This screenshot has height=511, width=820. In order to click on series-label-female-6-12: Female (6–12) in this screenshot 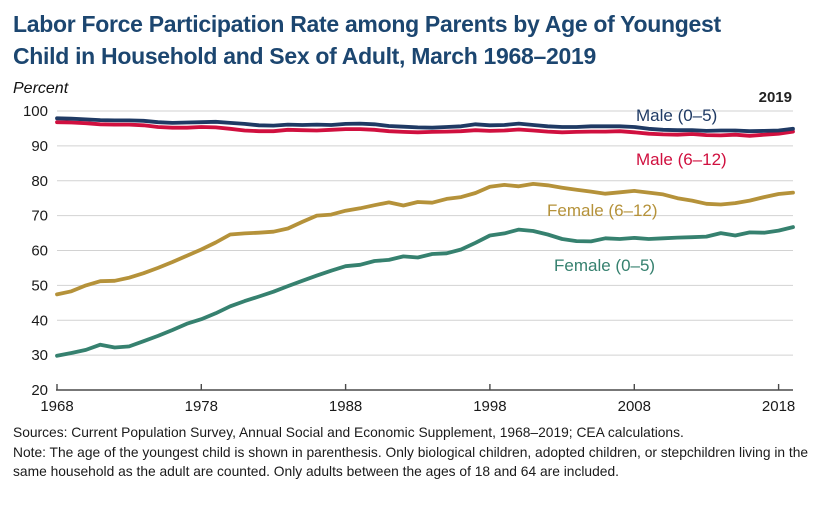, I will do `click(602, 210)`.